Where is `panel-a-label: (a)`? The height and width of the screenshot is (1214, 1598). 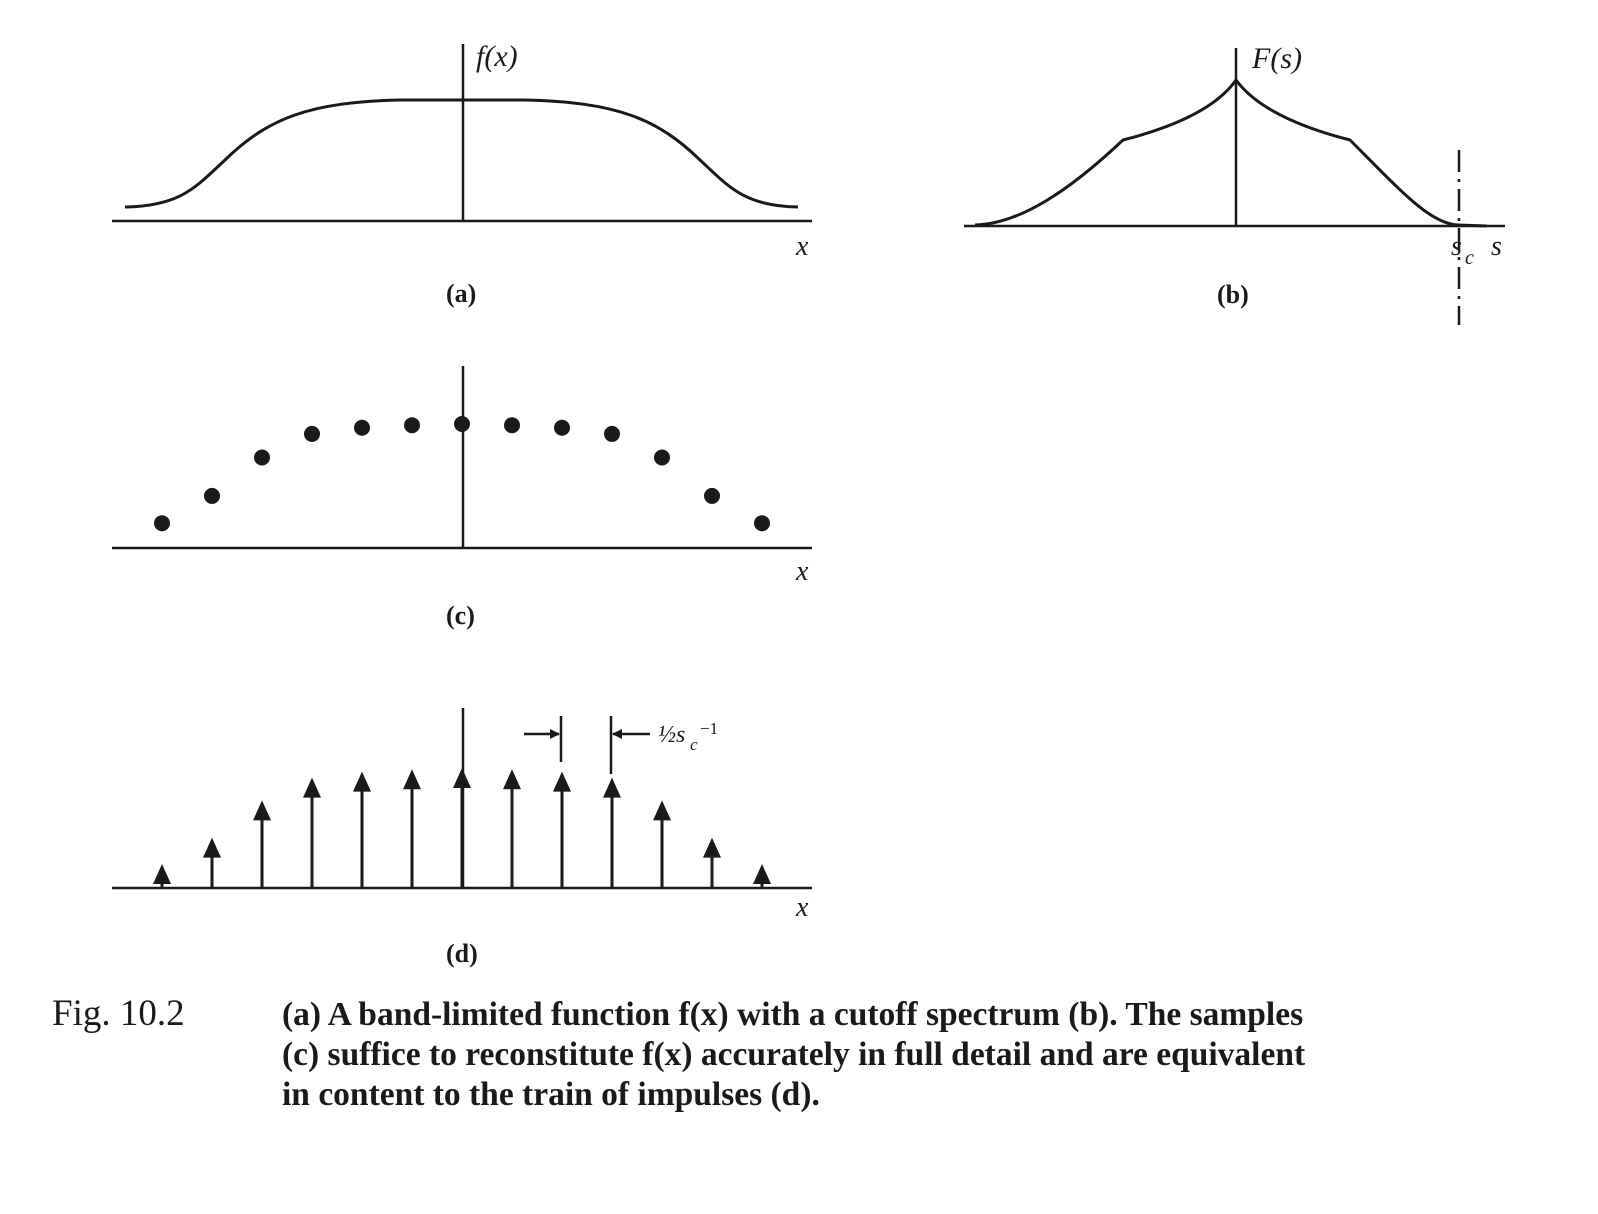 panel-a-label: (a) is located at coordinates (461, 293).